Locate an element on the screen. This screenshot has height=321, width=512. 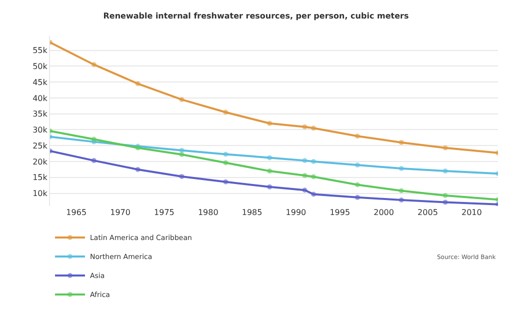
y-tick-label: 50k is located at coordinates (40, 66).